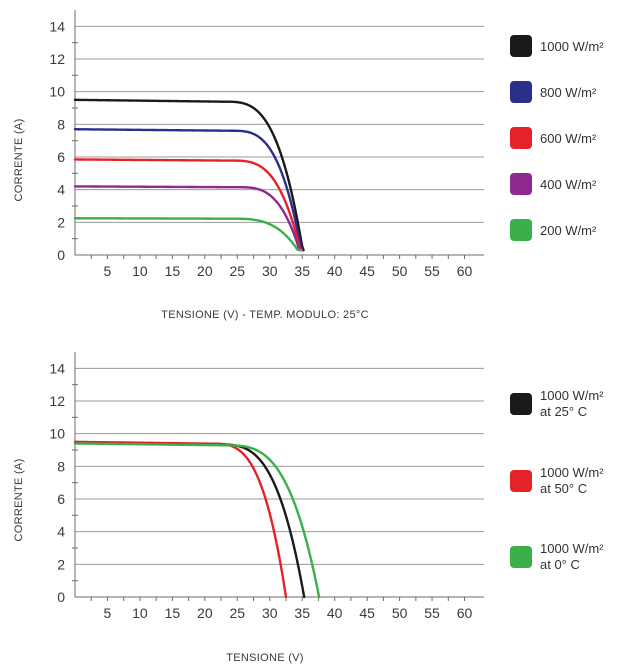 The image size is (620, 664). What do you see at coordinates (563, 411) in the screenshot?
I see `legend-label-line2: at 25° C` at bounding box center [563, 411].